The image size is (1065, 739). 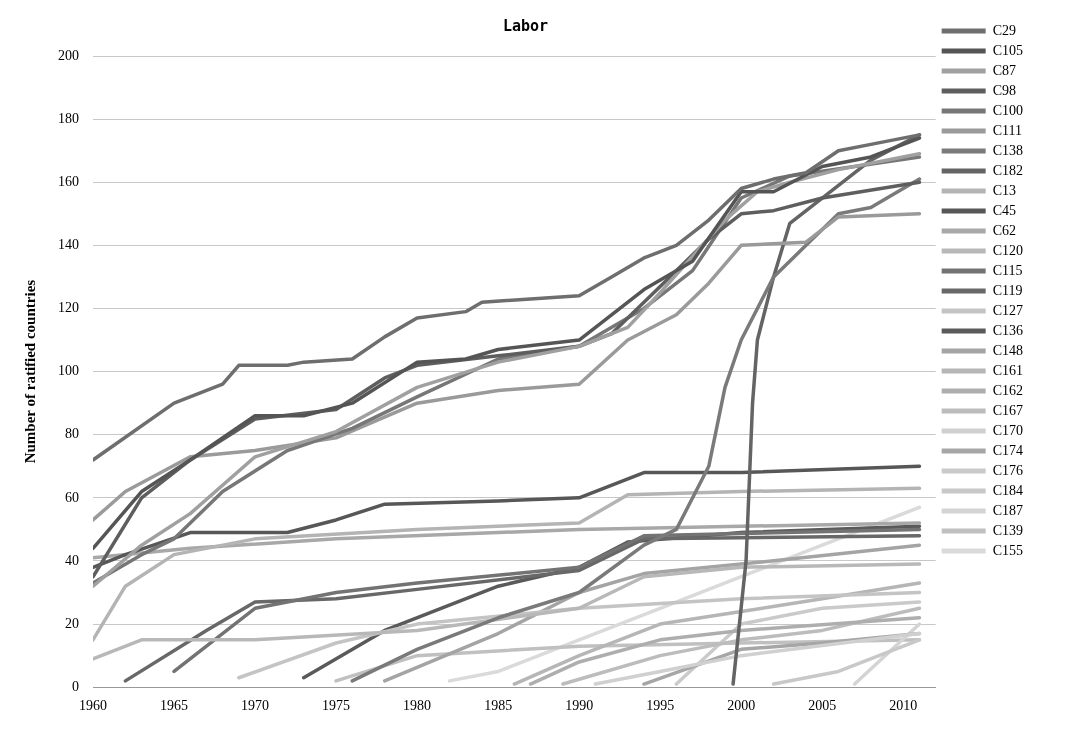 What do you see at coordinates (1004, 90) in the screenshot?
I see `legend-label: C98` at bounding box center [1004, 90].